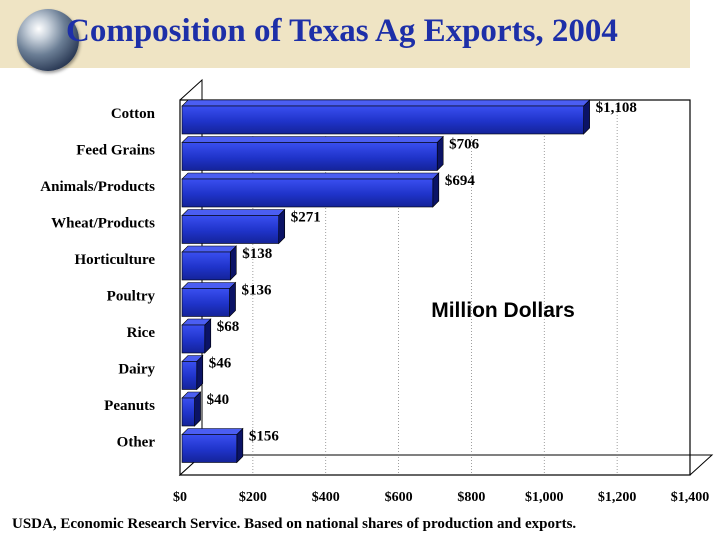 Image resolution: width=720 pixels, height=540 pixels. Describe the element at coordinates (503, 310) in the screenshot. I see `unit-label: Million Dollars` at that location.